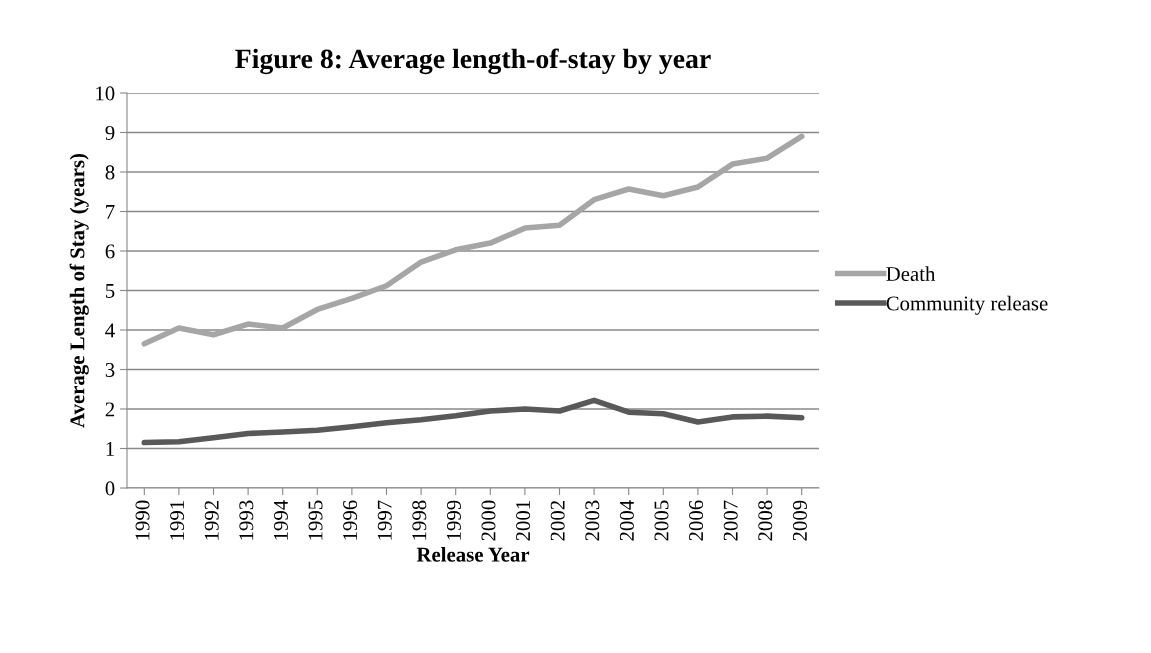 This screenshot has width=1151, height=653. I want to click on y-tick-label: 9, so click(110, 132).